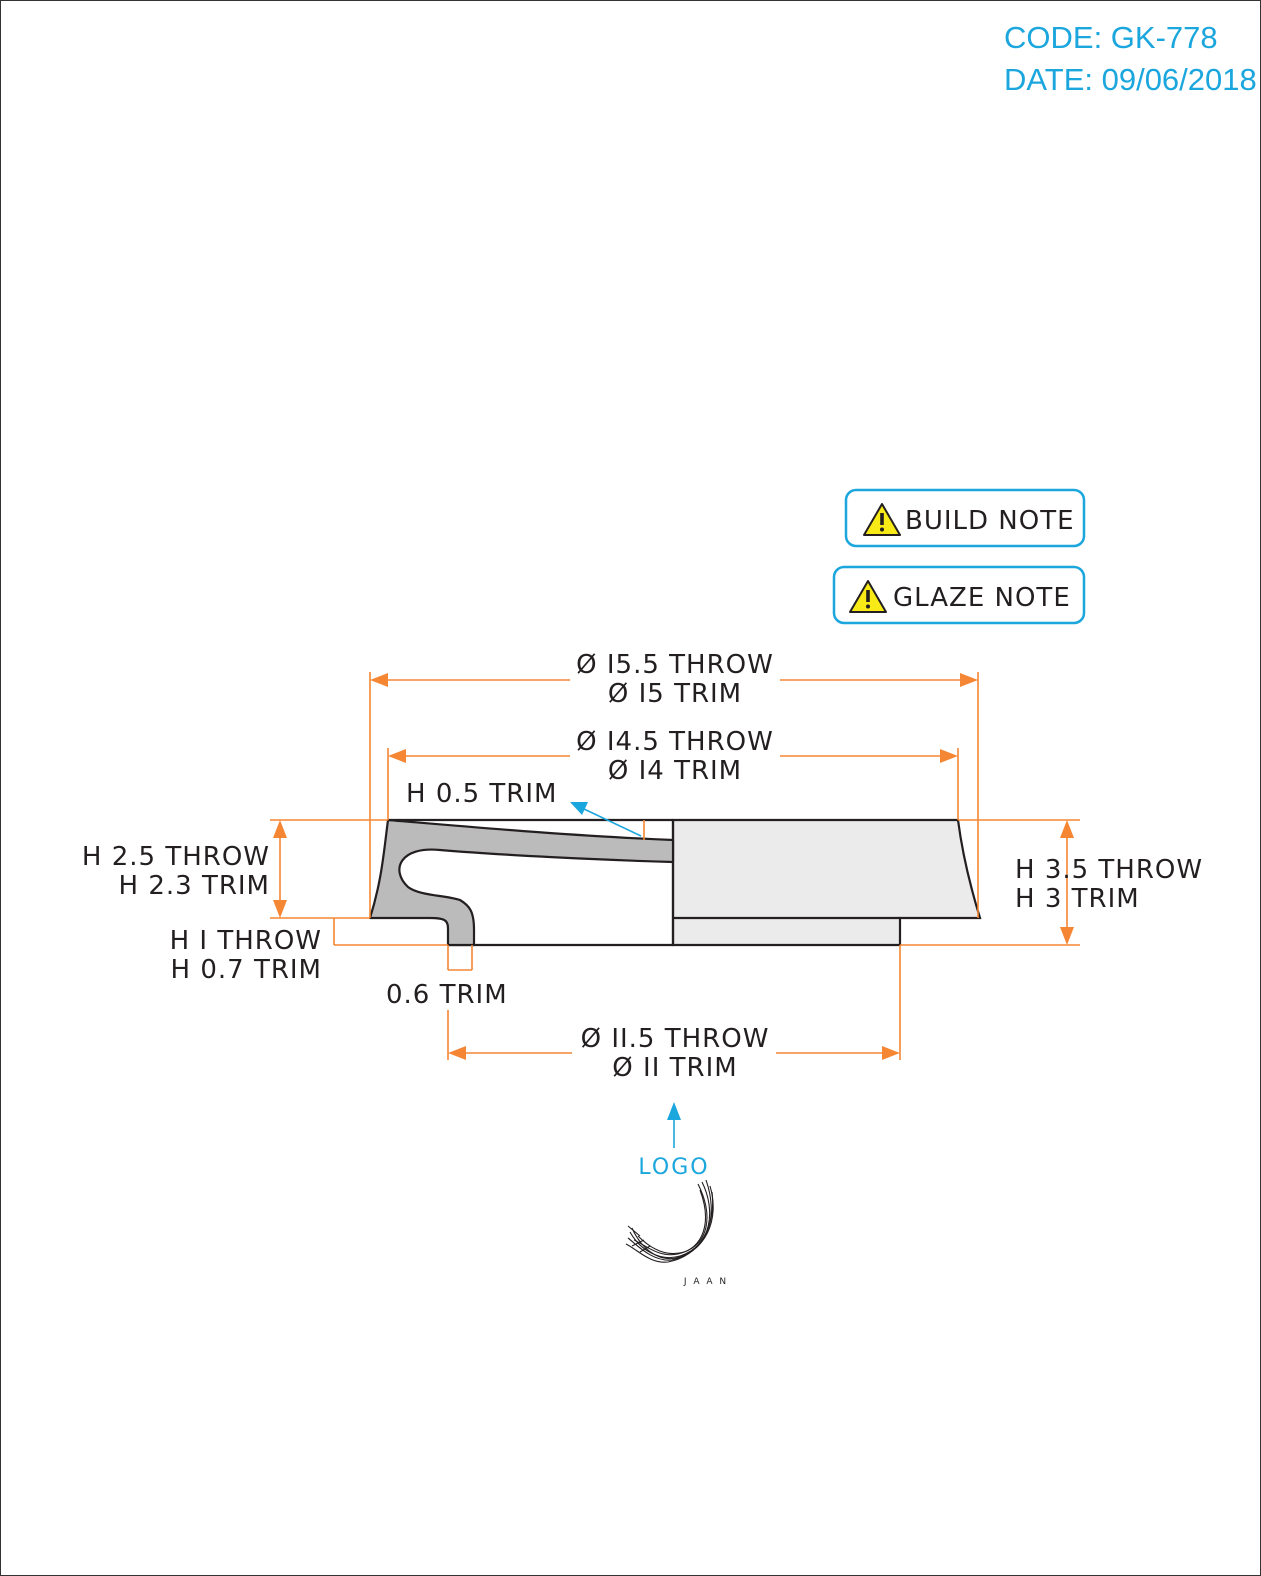 The height and width of the screenshot is (1576, 1261). I want to click on lid-body-elevation, so click(826, 882).